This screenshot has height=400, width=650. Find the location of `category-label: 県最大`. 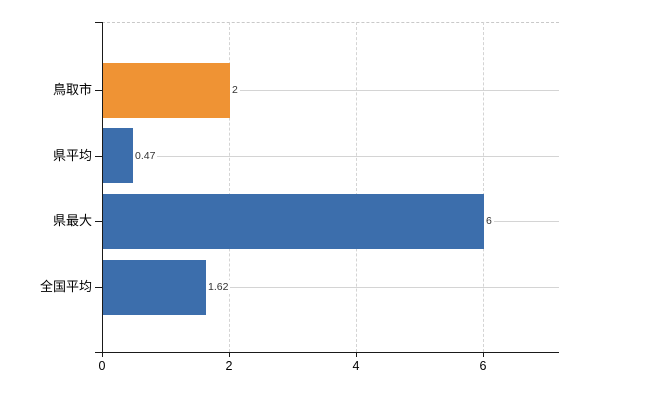

category-label: 県最大 is located at coordinates (72, 221).